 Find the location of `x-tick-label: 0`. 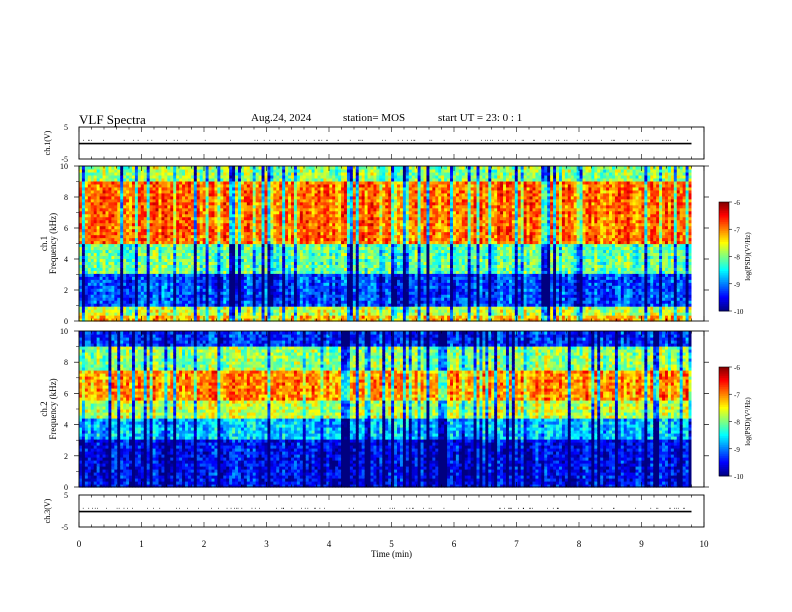

x-tick-label: 0 is located at coordinates (79, 544).